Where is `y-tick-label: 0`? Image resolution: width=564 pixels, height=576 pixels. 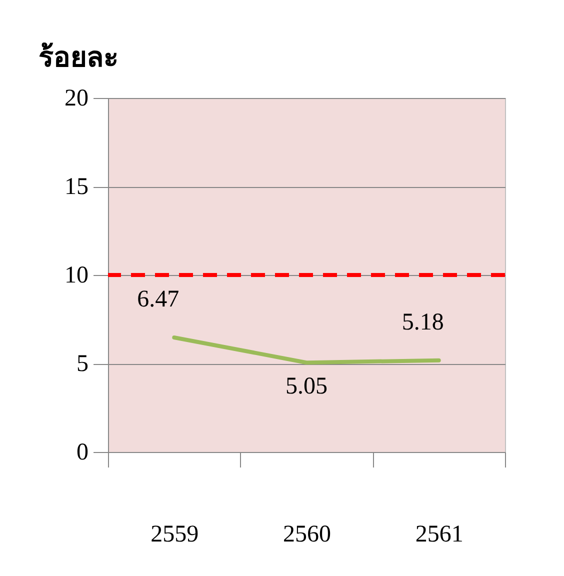 y-tick-label: 0 is located at coordinates (82, 453).